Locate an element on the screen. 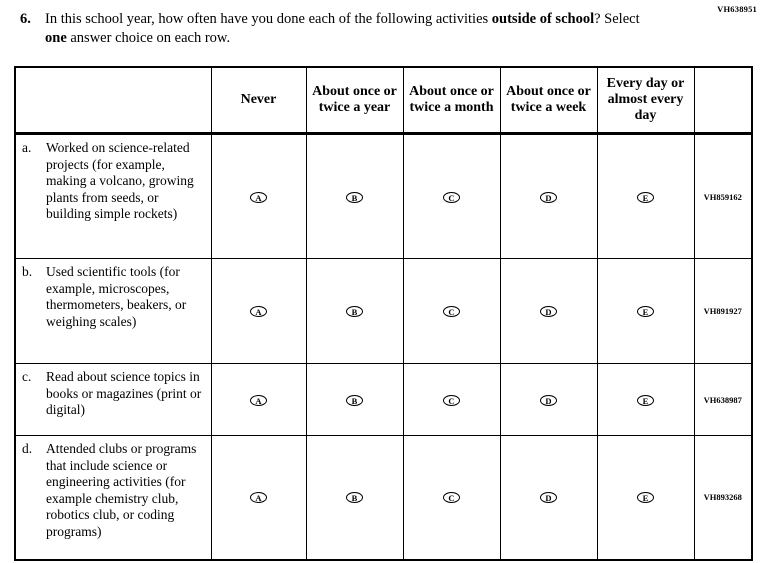  header-never: Never is located at coordinates (258, 100).